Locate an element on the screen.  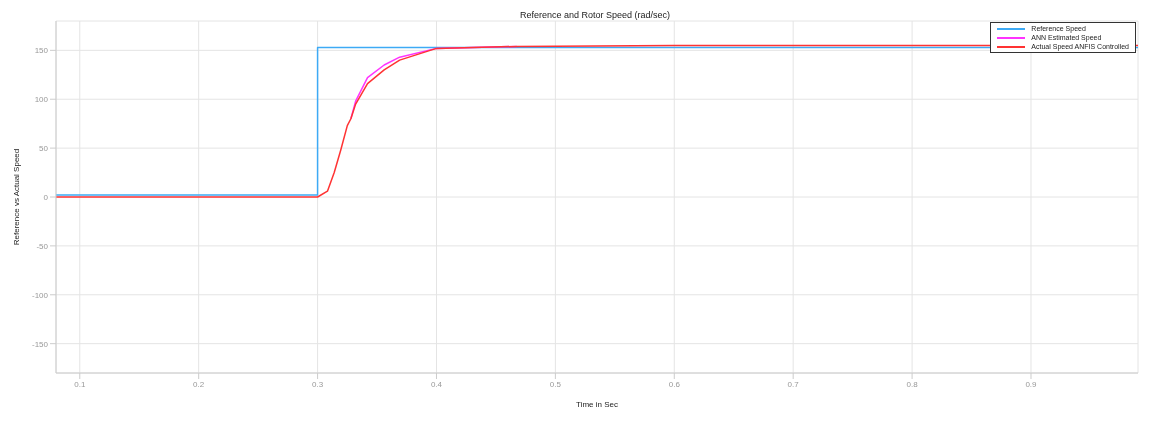
x-tick-label: 0.5 is located at coordinates (555, 384).